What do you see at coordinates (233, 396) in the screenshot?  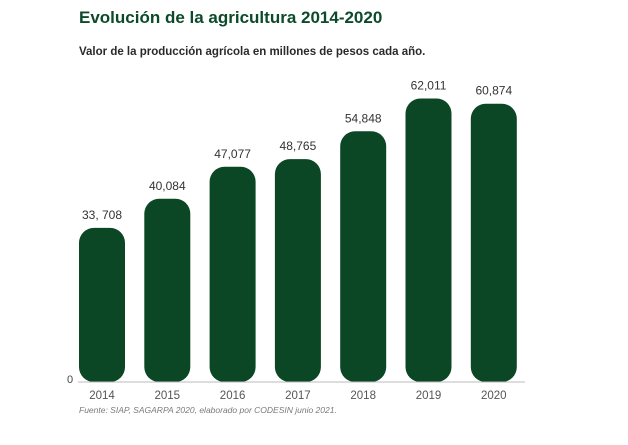 I see `x-tick-2016: 2016` at bounding box center [233, 396].